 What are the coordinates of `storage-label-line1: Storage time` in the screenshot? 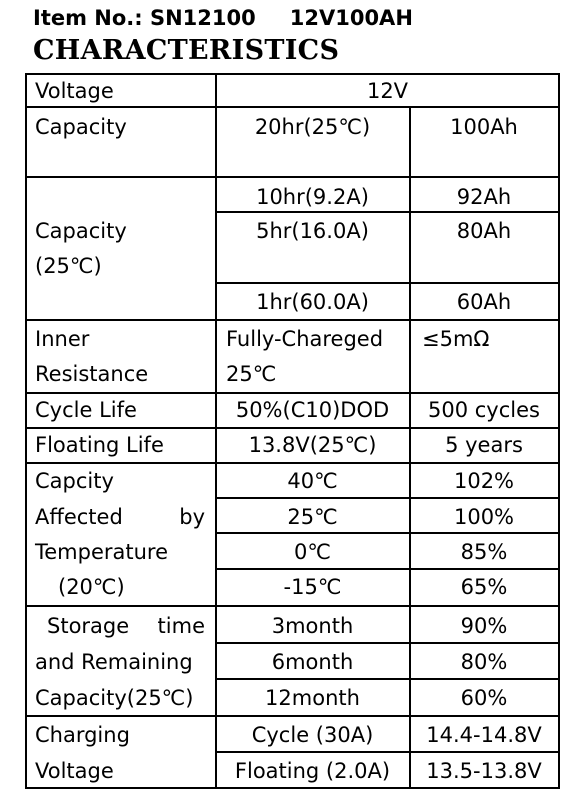 It's located at (126, 626).